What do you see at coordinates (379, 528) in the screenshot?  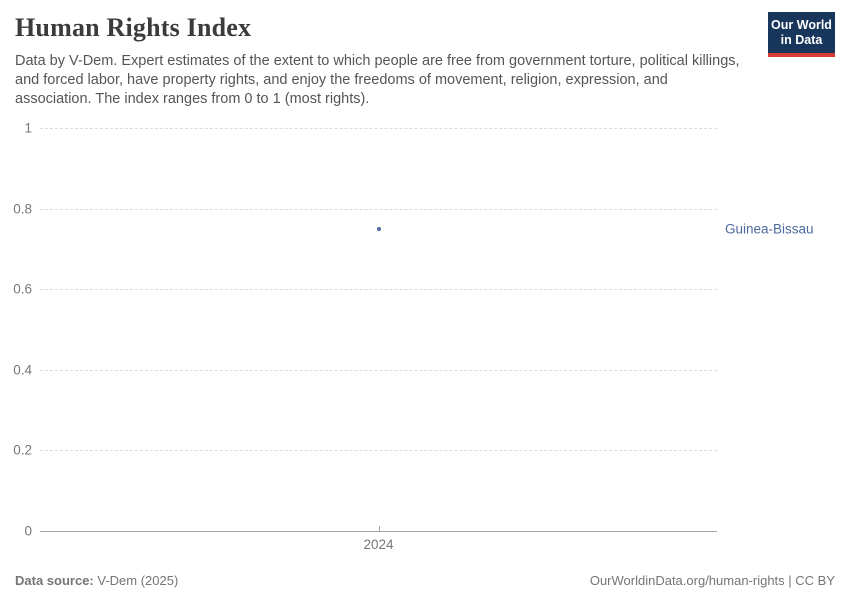 I see `x-tick-mark` at bounding box center [379, 528].